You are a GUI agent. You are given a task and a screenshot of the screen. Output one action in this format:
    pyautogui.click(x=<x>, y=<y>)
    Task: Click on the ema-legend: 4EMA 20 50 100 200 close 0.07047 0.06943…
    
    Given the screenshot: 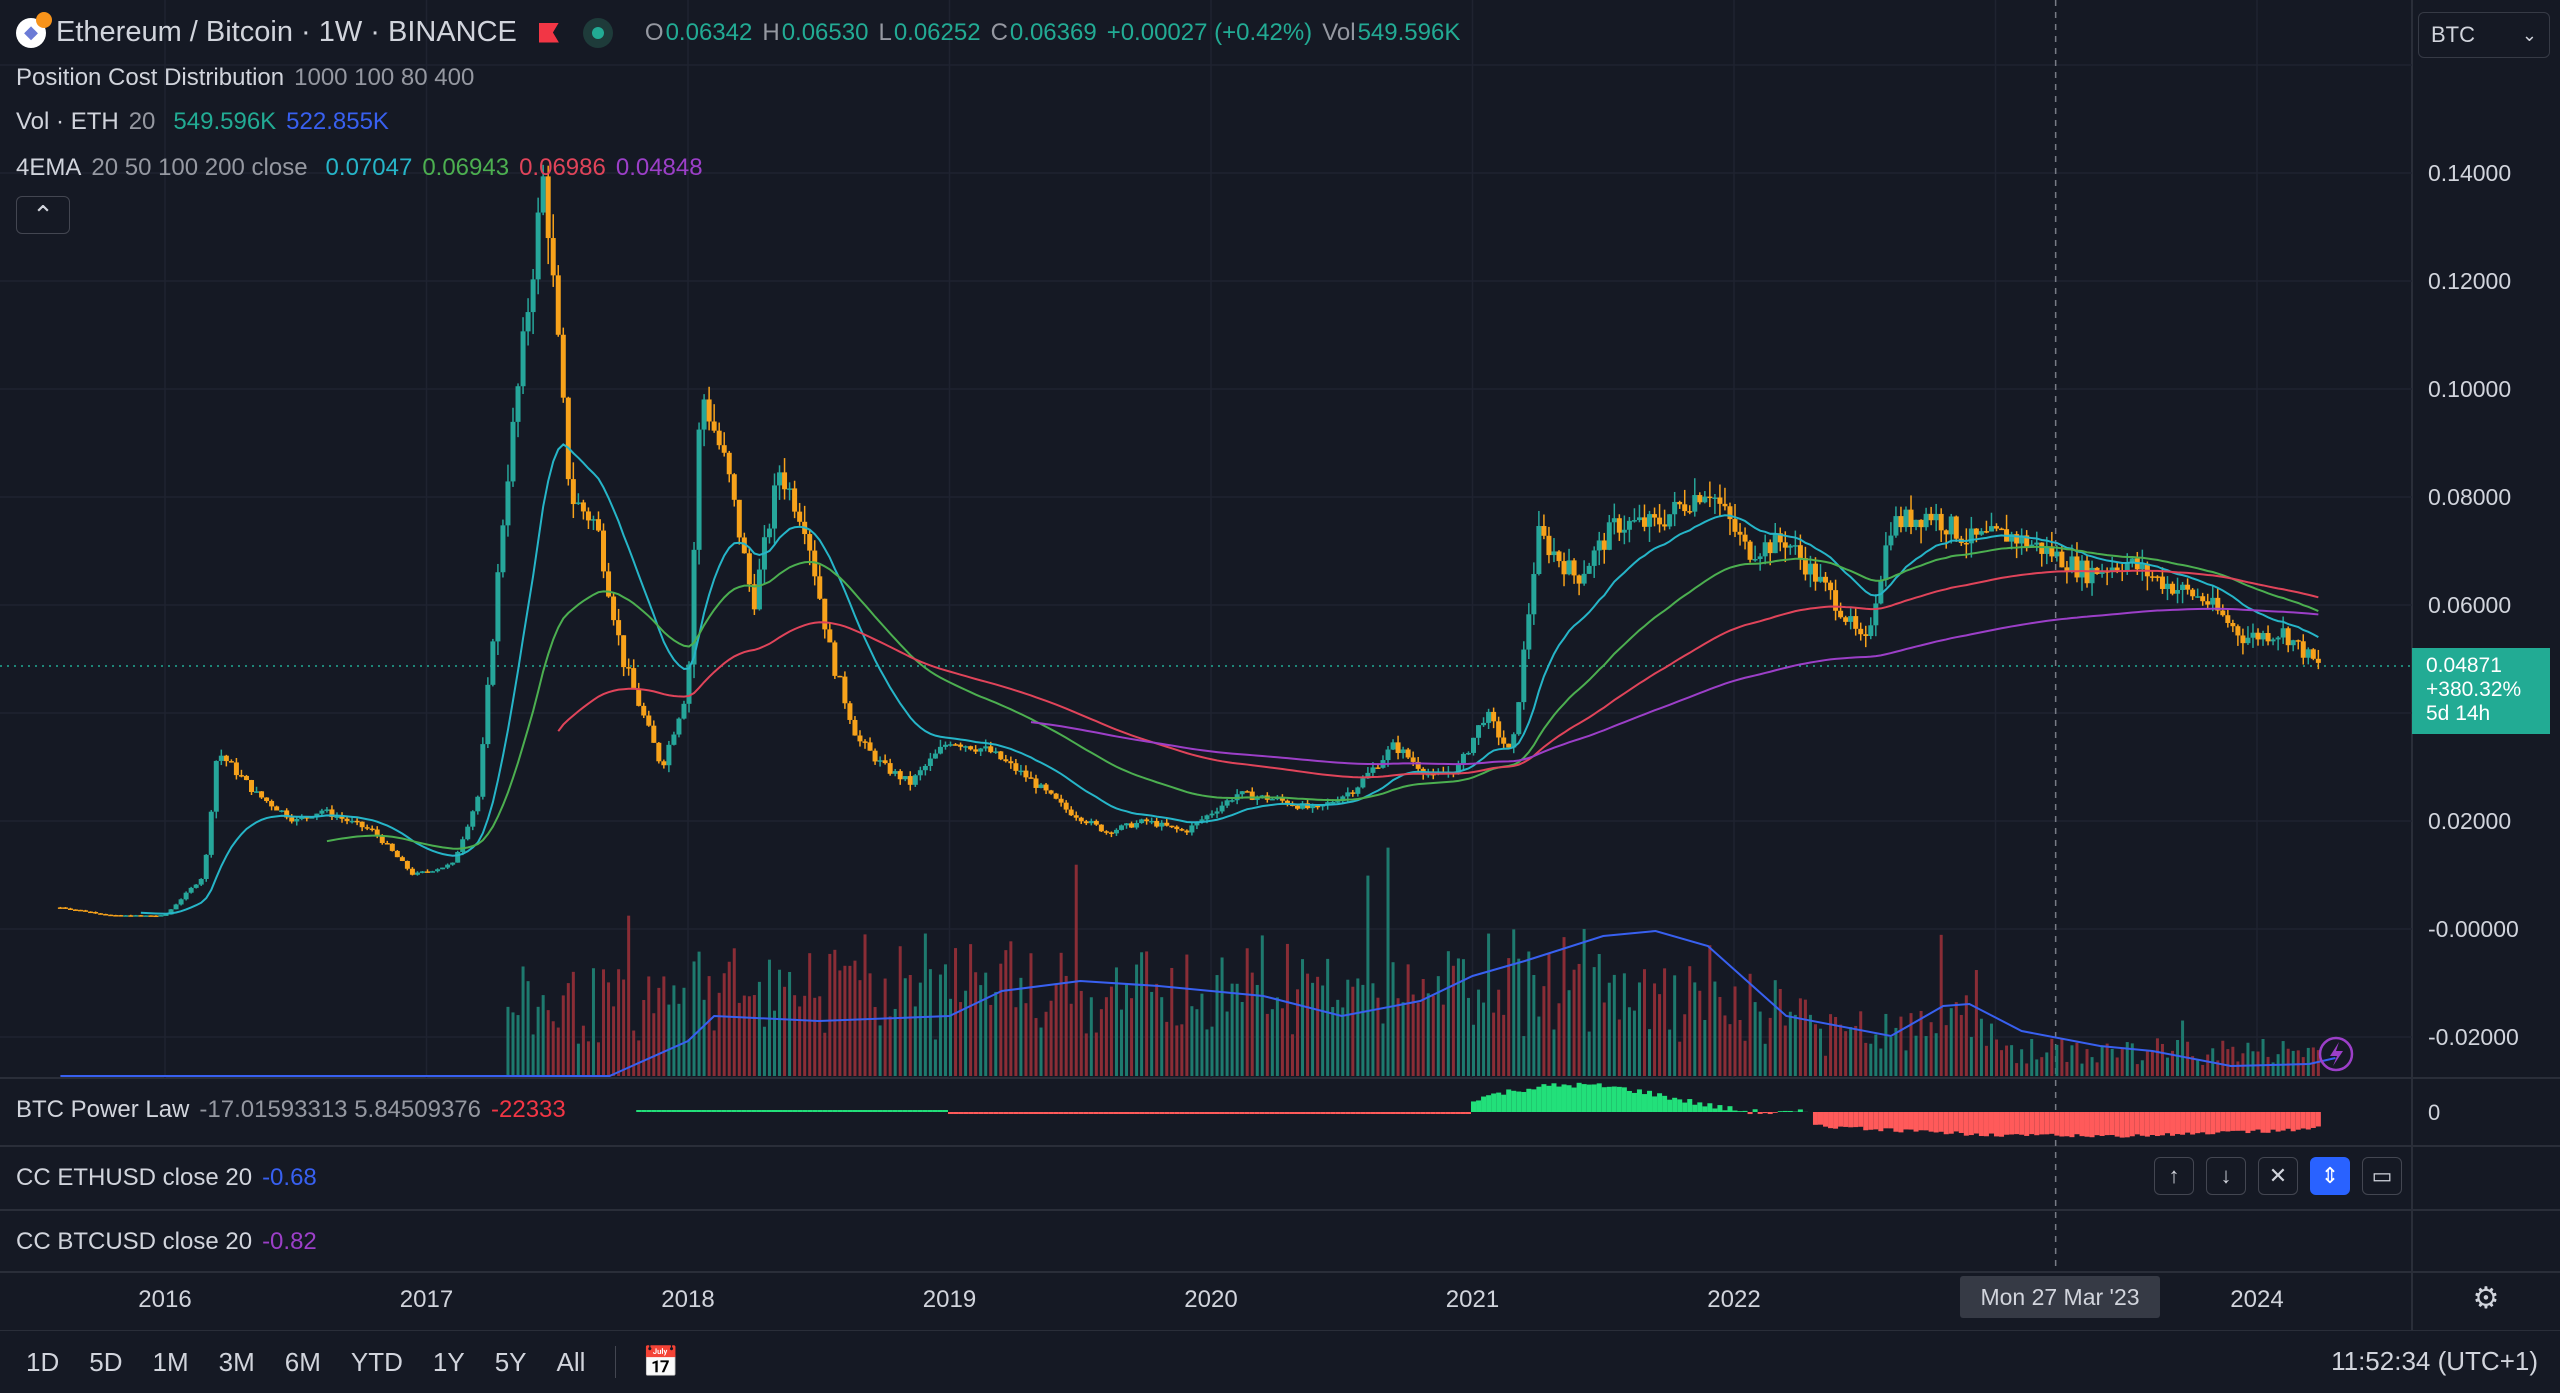 What is the action you would take?
    pyautogui.click(x=359, y=168)
    